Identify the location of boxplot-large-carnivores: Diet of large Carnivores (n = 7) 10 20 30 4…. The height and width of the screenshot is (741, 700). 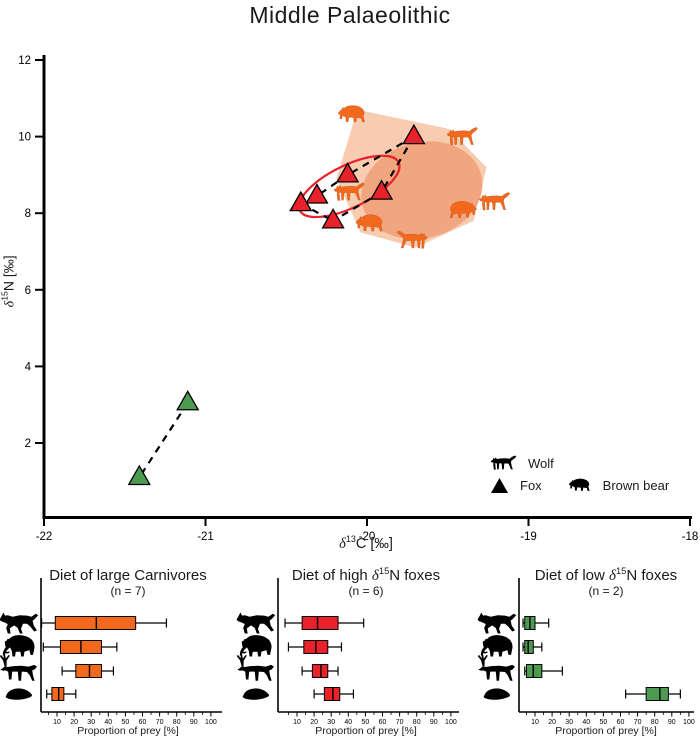
(116, 653).